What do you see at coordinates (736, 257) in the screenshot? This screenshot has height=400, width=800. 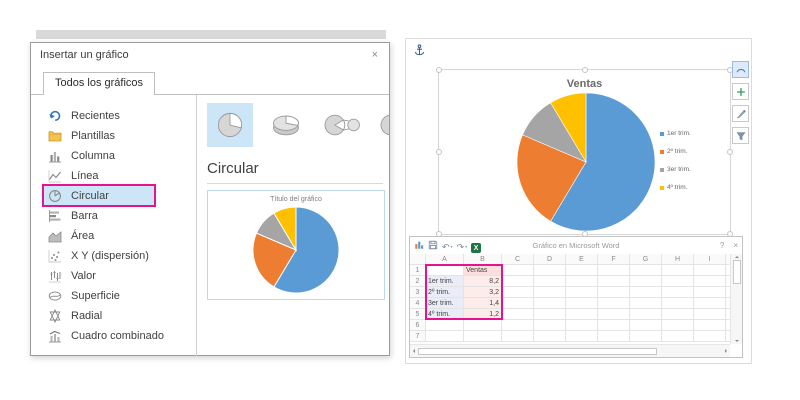 I see `scroll-up-icon` at bounding box center [736, 257].